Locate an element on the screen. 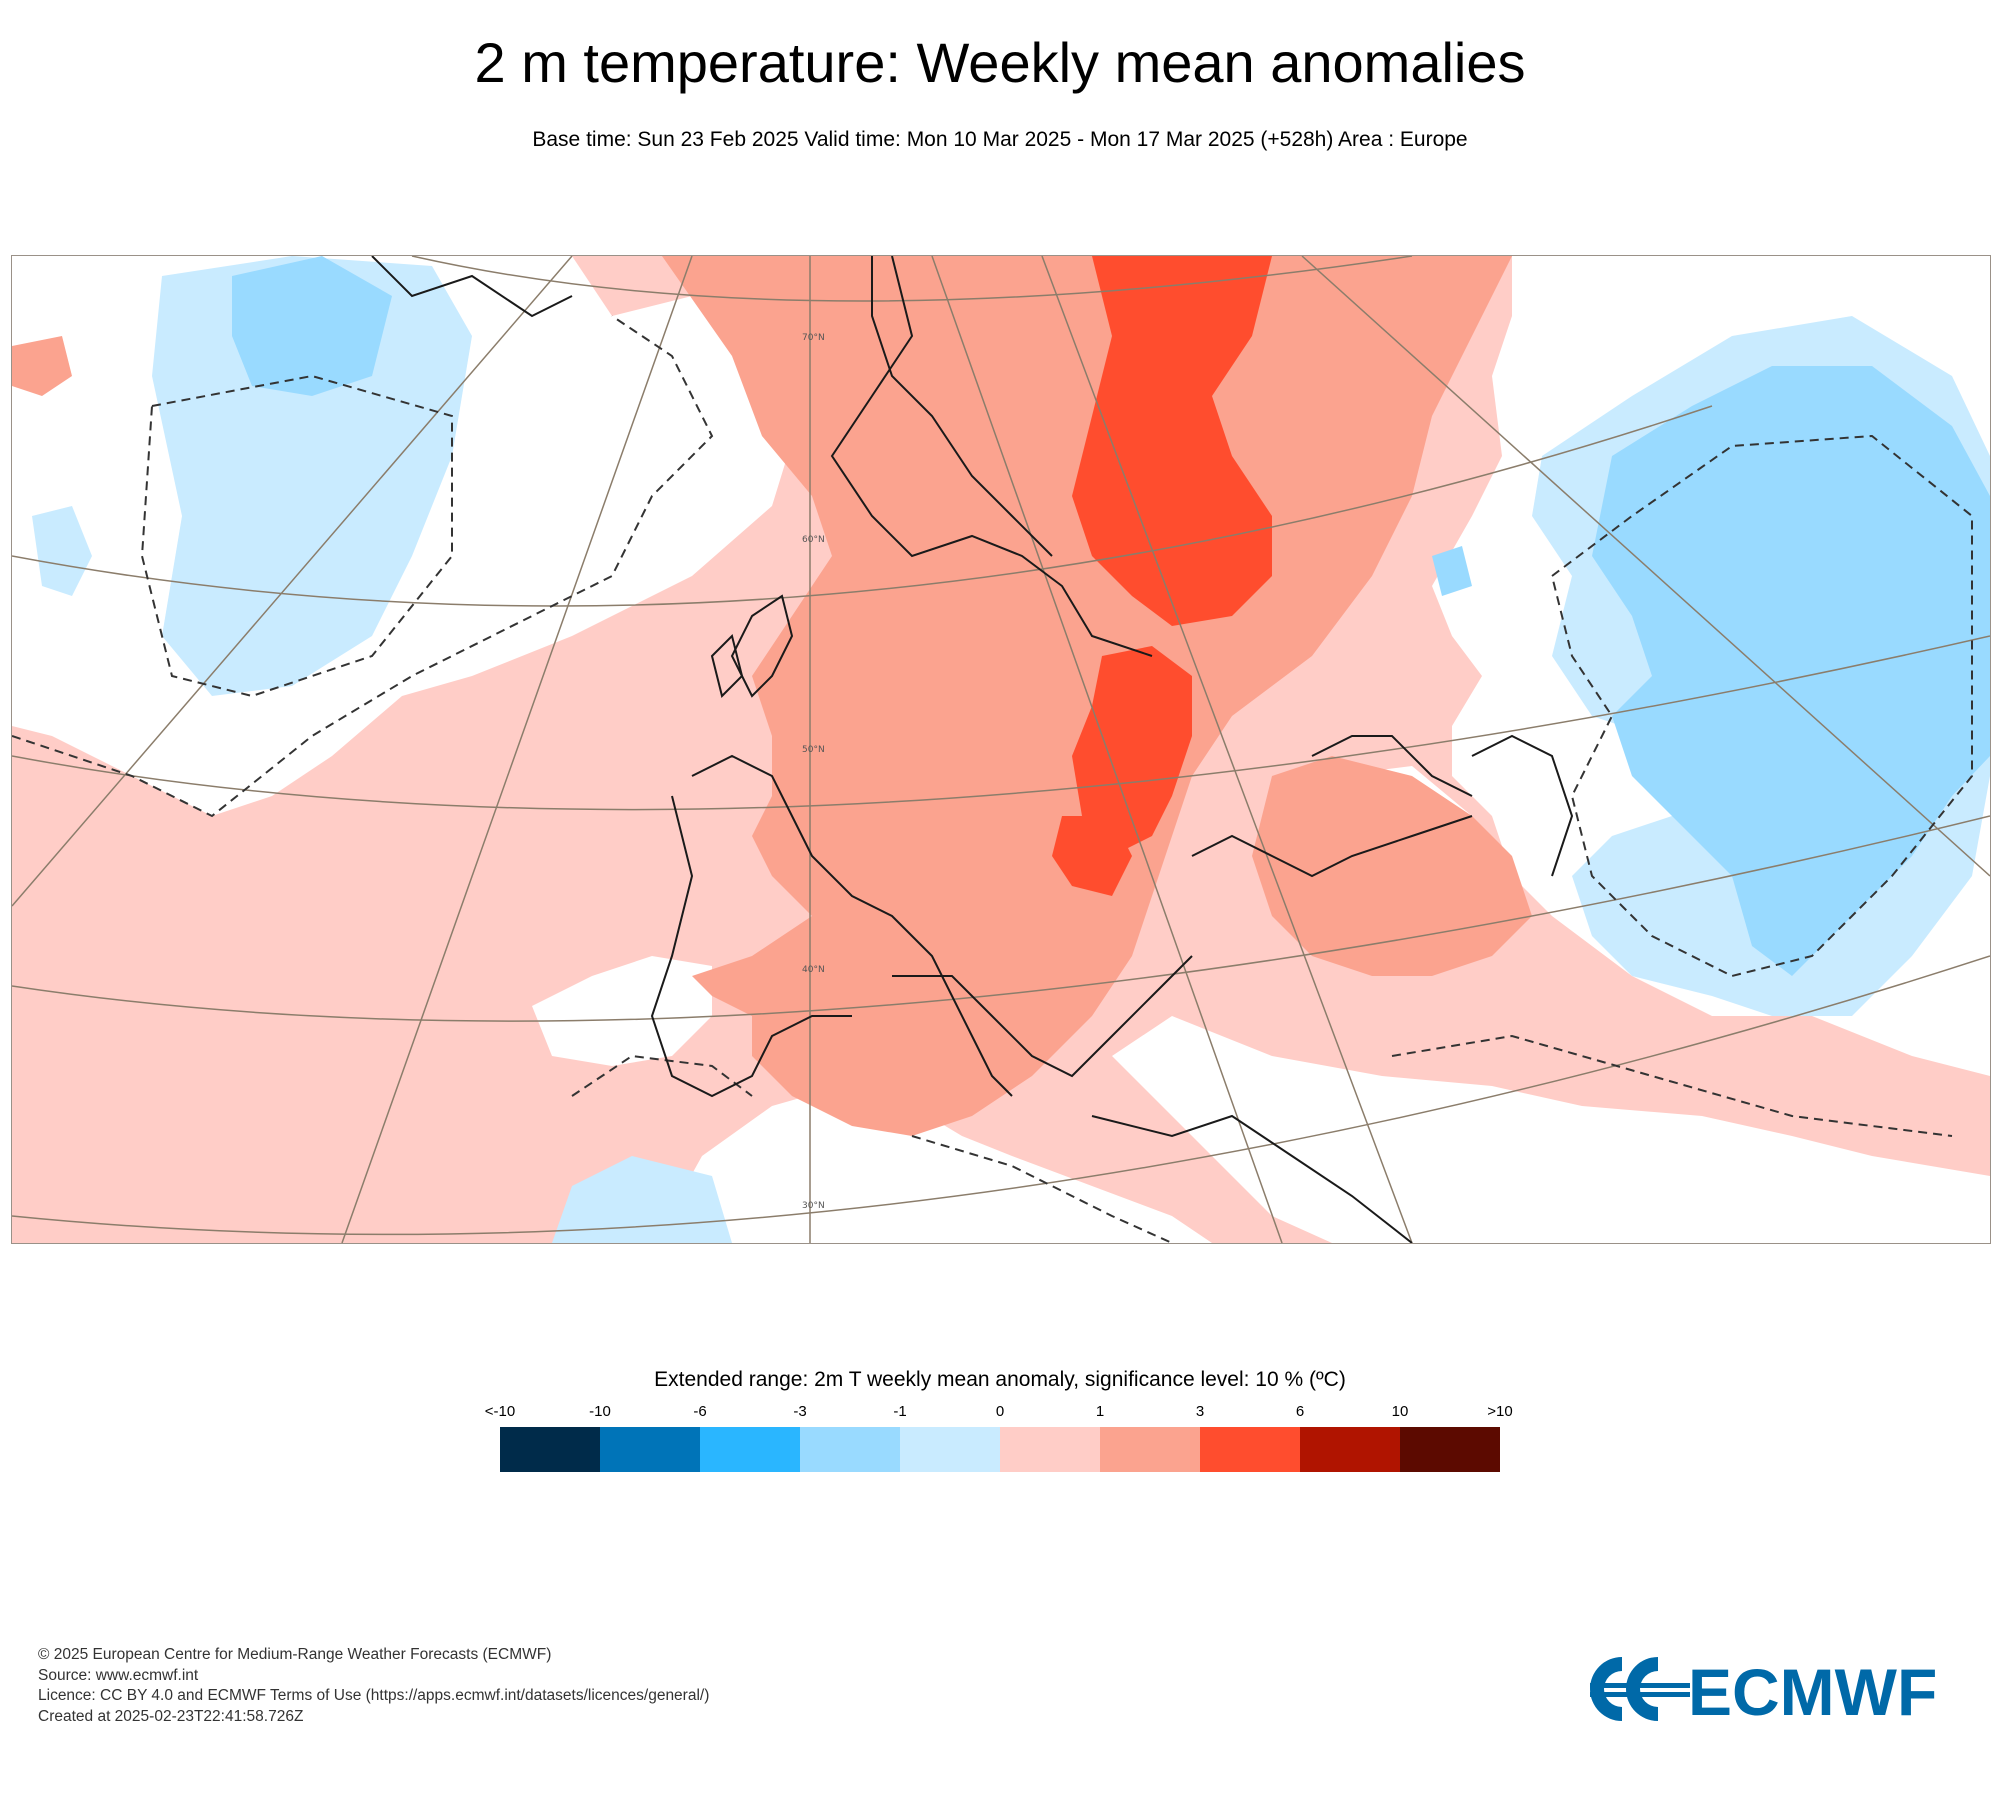 The image size is (2000, 1800). created-at-text: Created at 2025-02-23T22:41:58.726Z is located at coordinates (171, 1716).